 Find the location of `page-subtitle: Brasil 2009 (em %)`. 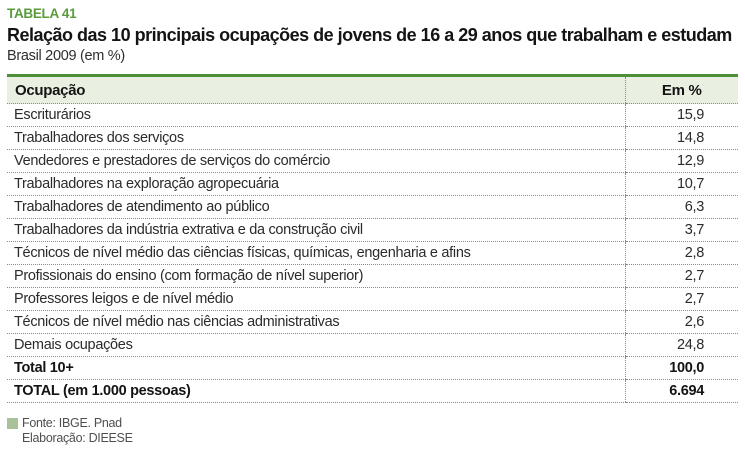

page-subtitle: Brasil 2009 (em %) is located at coordinates (66, 56).